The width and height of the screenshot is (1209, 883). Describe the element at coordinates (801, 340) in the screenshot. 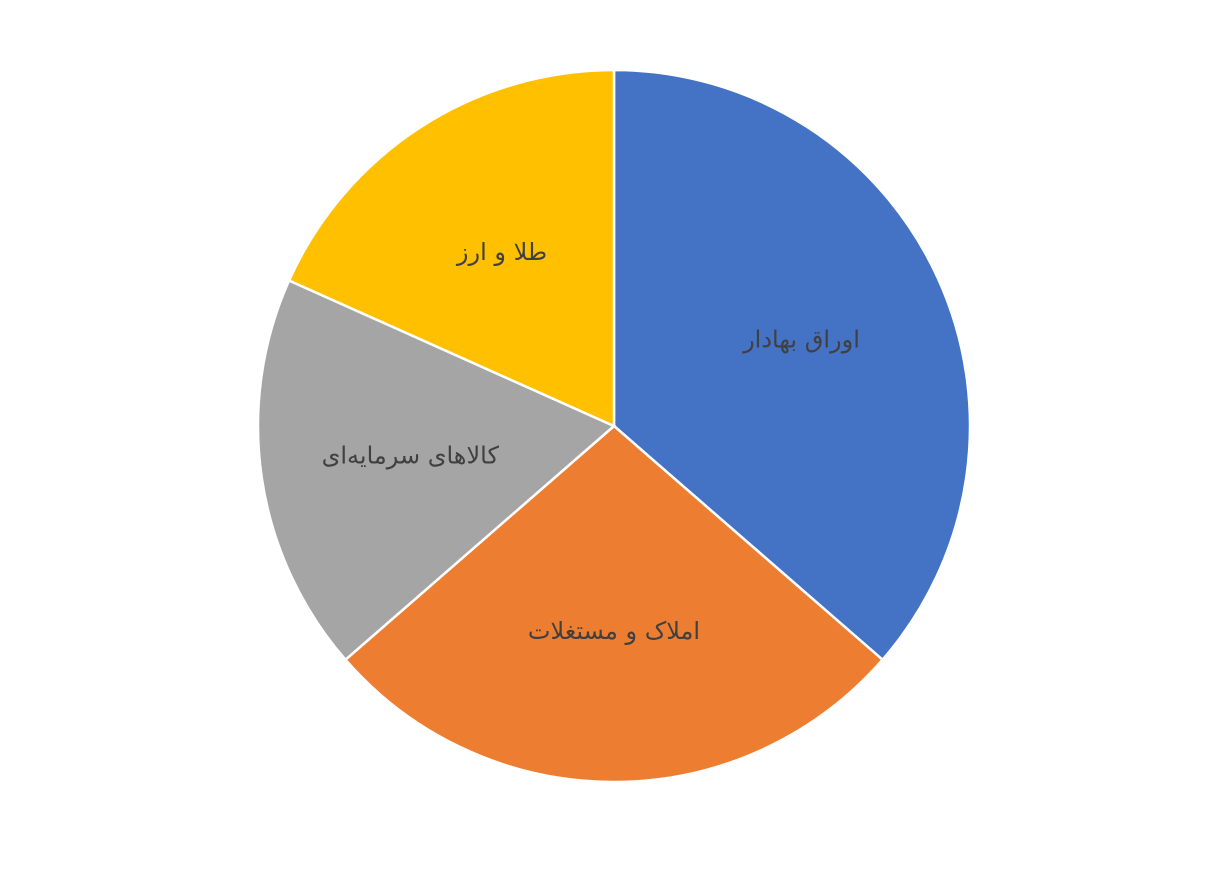

I see `slice-label-0: اوراق بهادار` at that location.